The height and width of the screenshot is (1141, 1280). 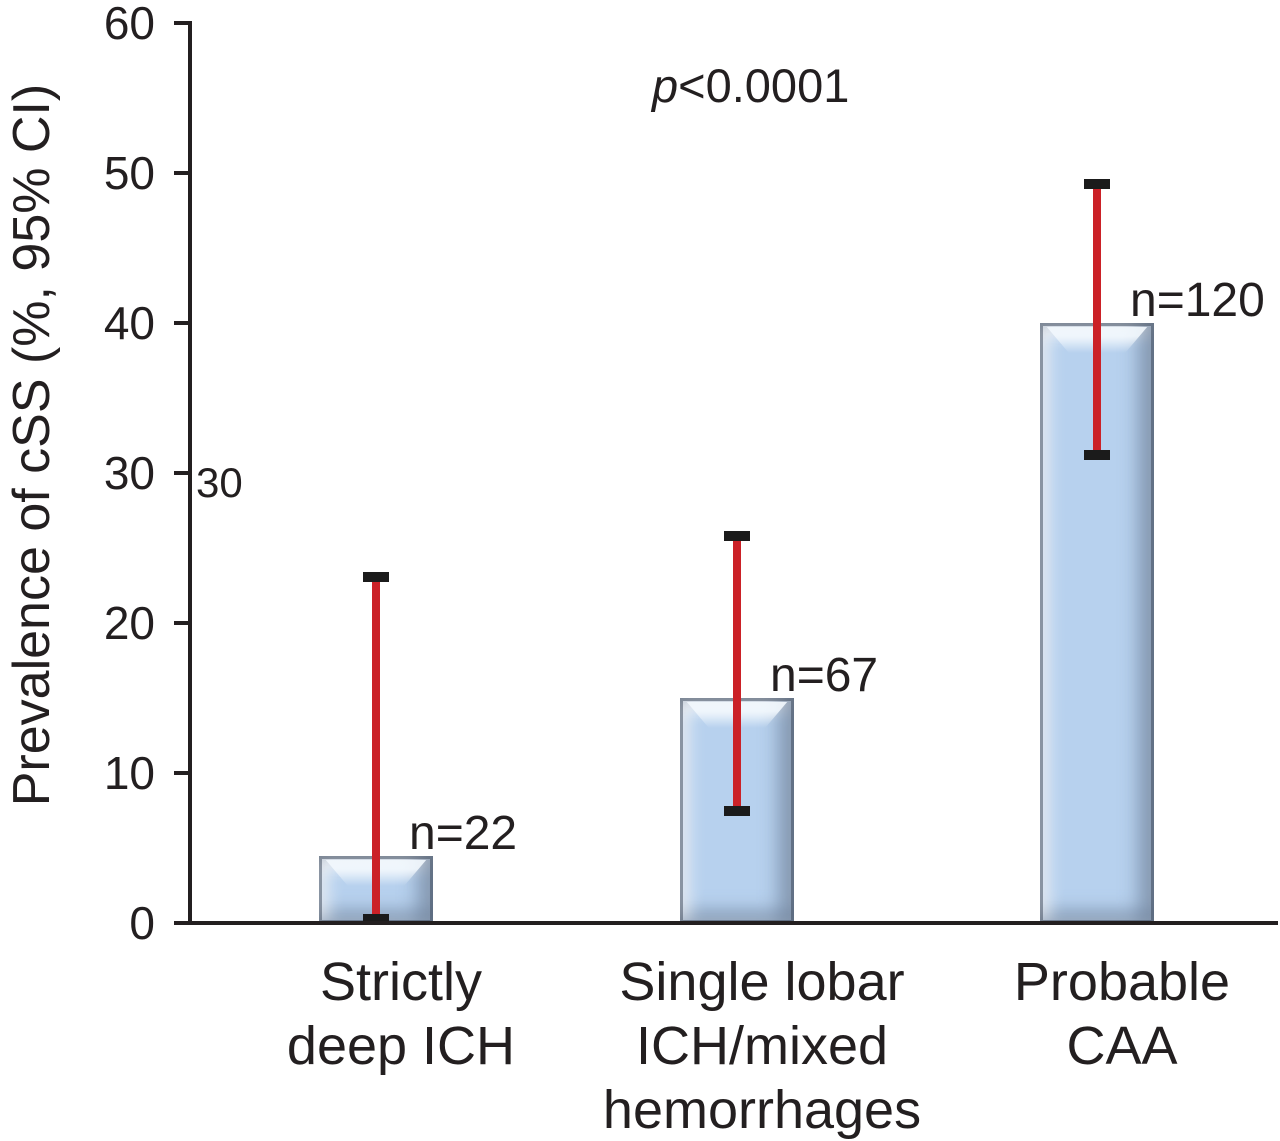 What do you see at coordinates (1122, 1046) in the screenshot?
I see `category-label-line: CAA` at bounding box center [1122, 1046].